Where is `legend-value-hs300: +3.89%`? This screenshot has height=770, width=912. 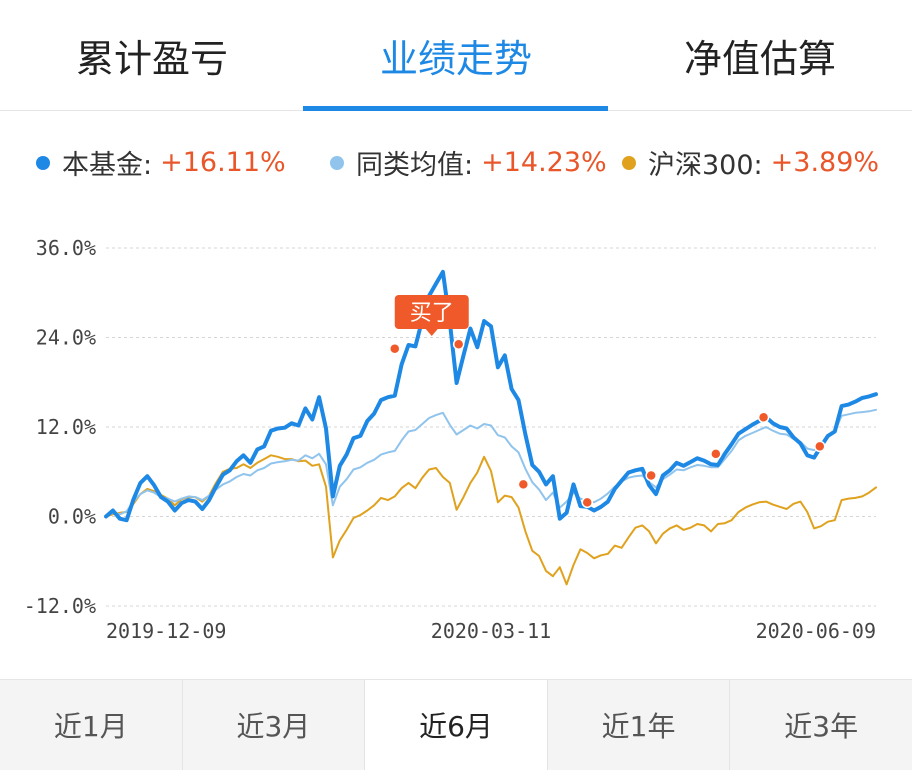 legend-value-hs300: +3.89% is located at coordinates (825, 162).